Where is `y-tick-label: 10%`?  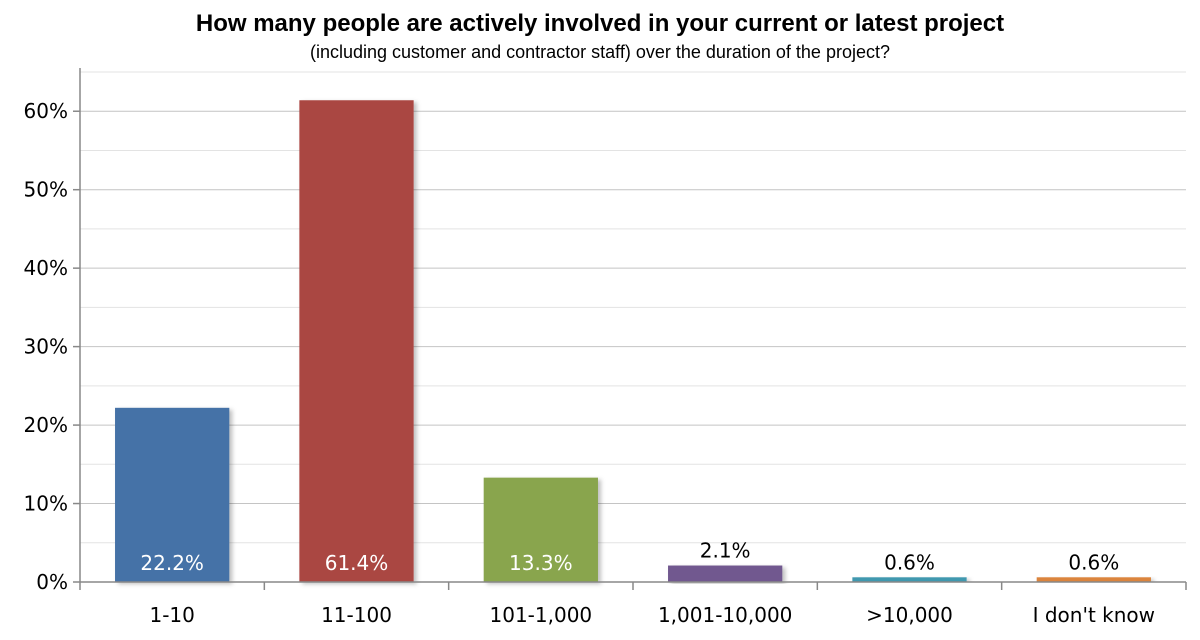 y-tick-label: 10% is located at coordinates (46, 504).